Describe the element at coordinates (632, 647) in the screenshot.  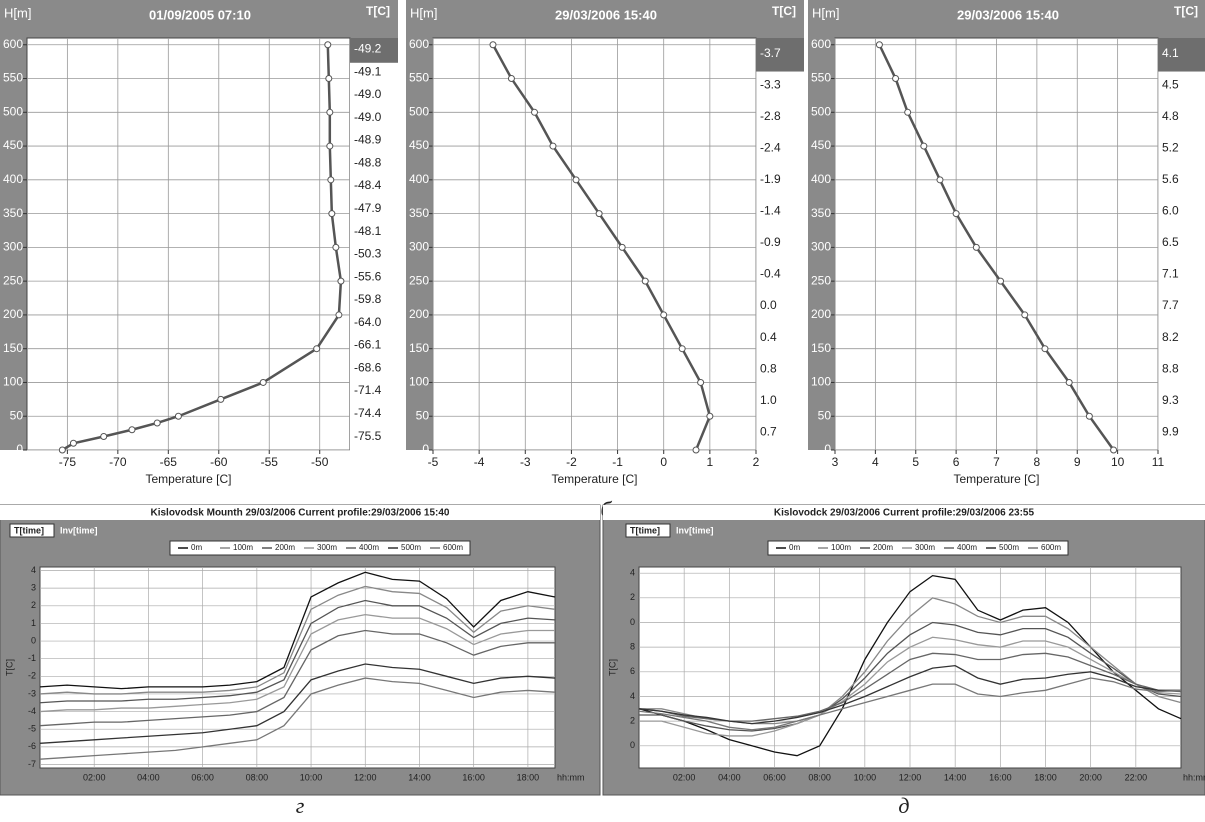
I see `y-tick-label: 8` at that location.